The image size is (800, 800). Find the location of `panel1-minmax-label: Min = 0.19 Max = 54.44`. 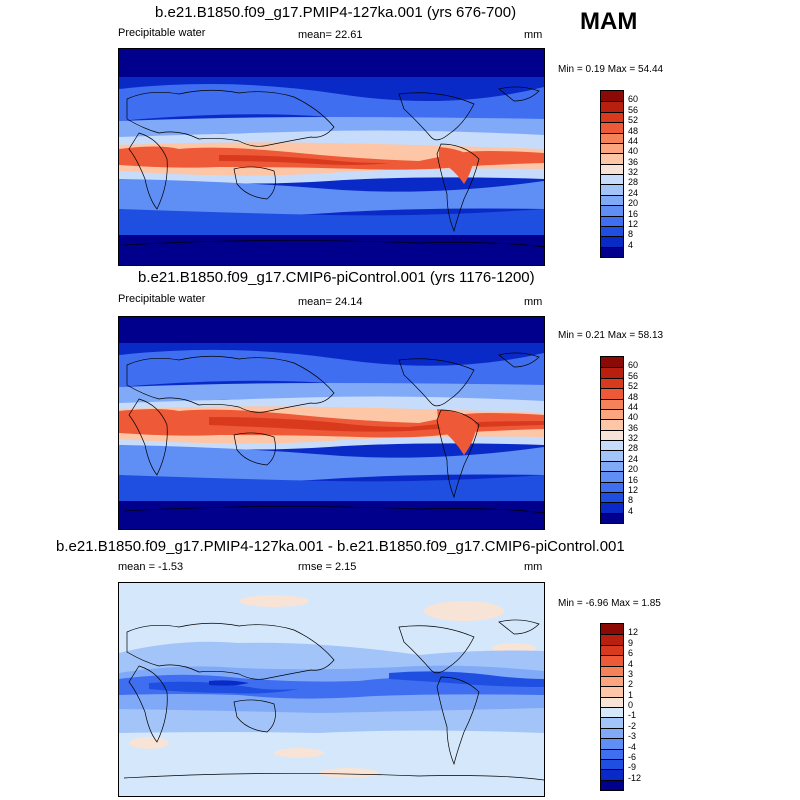

panel1-minmax-label: Min = 0.19 Max = 54.44 is located at coordinates (611, 69).